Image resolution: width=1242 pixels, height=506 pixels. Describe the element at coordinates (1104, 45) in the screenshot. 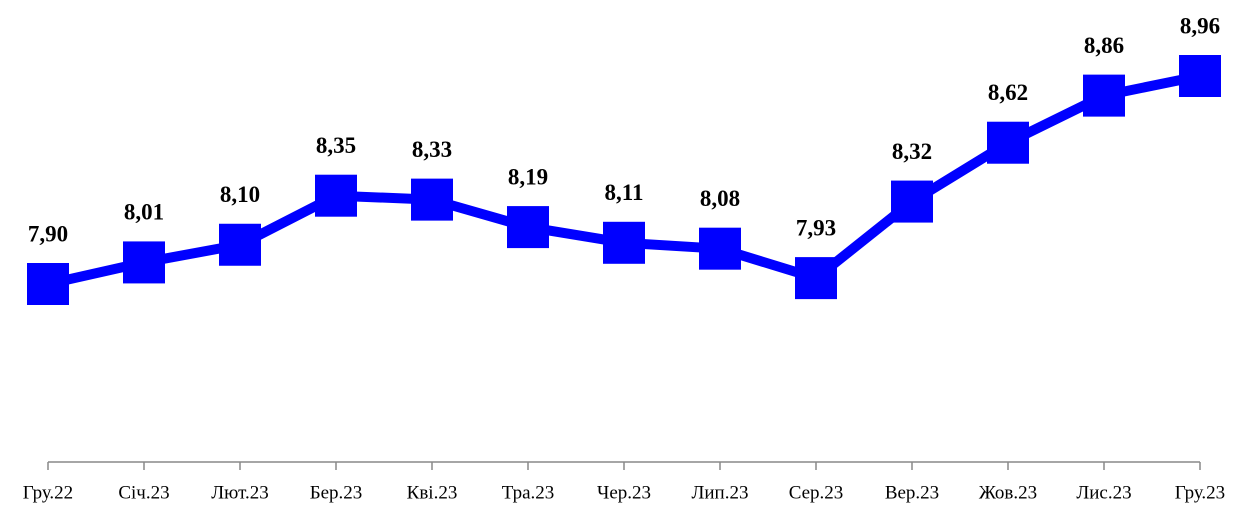

I see `data-label: 8,86` at that location.